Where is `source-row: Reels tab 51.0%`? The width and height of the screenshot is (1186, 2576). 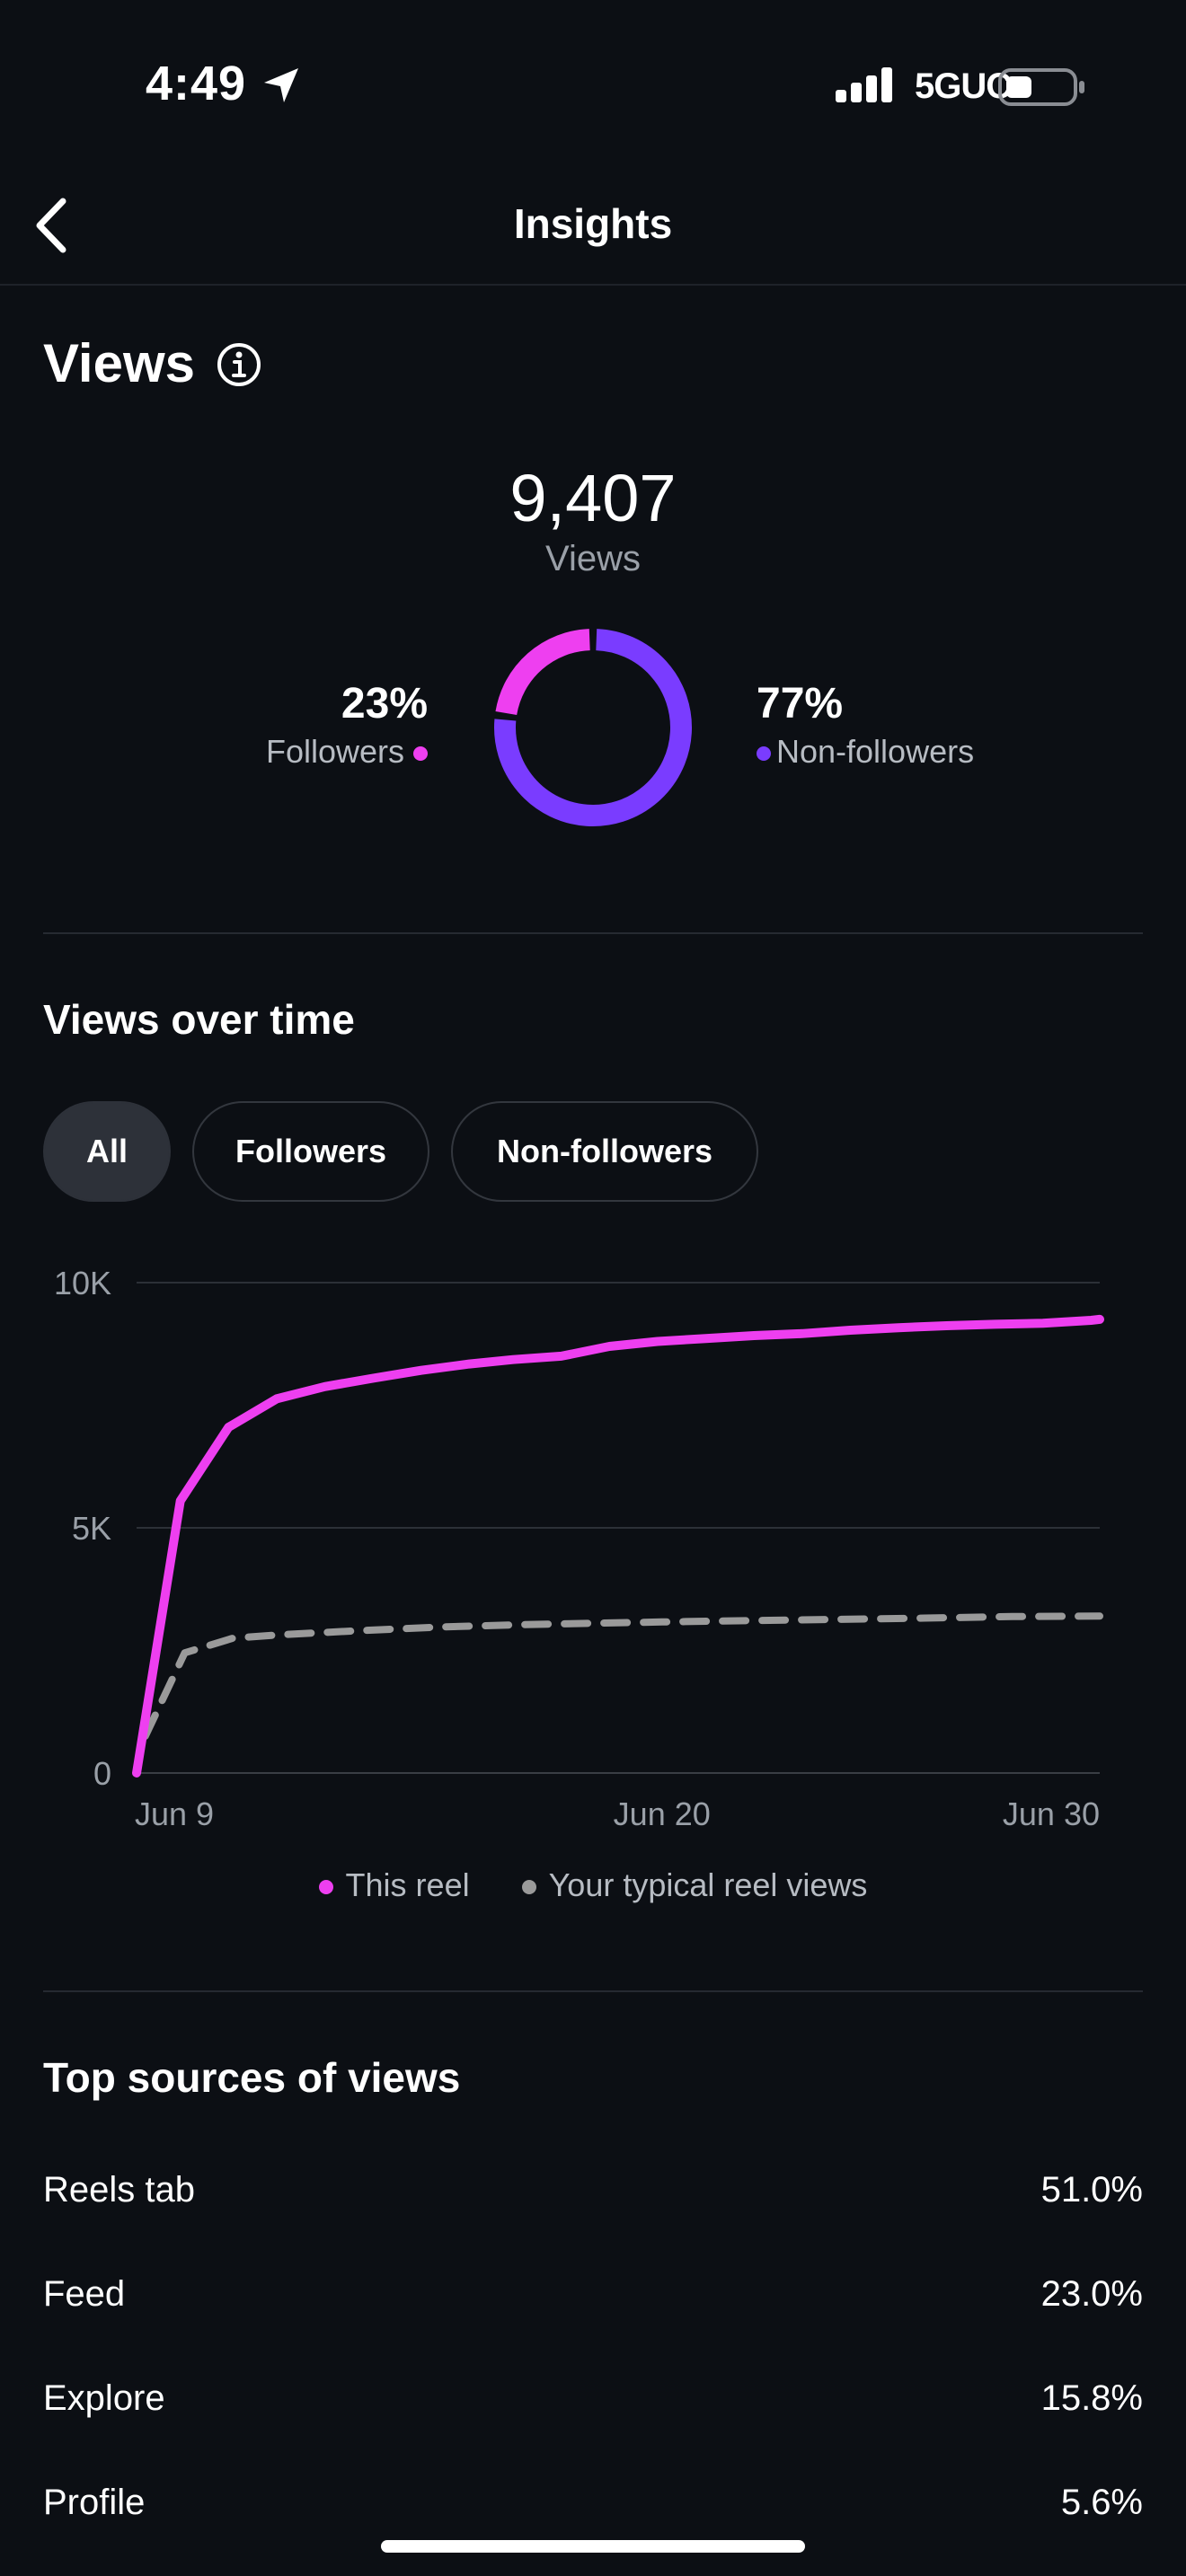
source-row: Reels tab 51.0% is located at coordinates (593, 2197).